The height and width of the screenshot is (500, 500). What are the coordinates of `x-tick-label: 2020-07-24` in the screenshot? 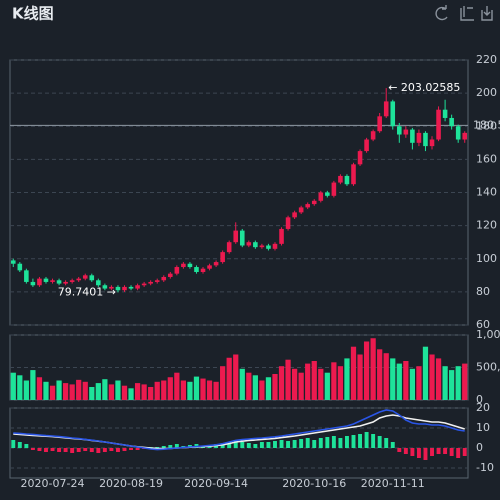 It's located at (53, 483).